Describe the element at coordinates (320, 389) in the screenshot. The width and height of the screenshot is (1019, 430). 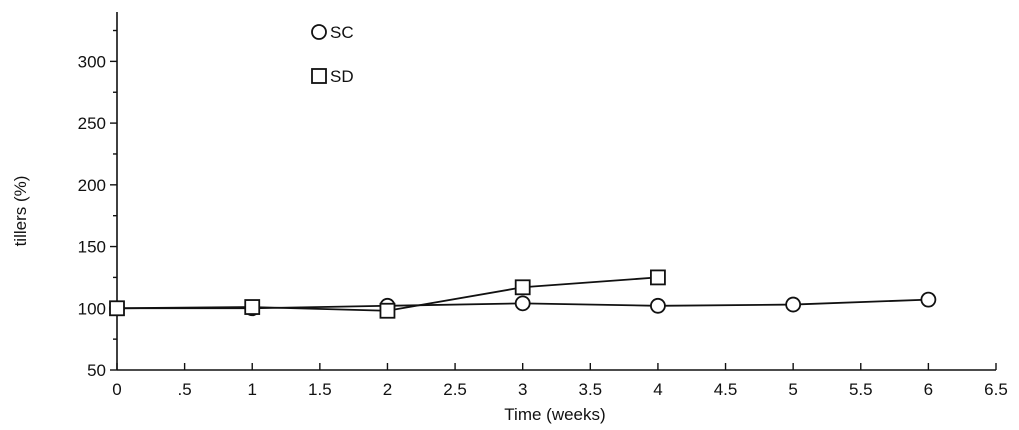
I see `x-tick-label: 1.5` at that location.